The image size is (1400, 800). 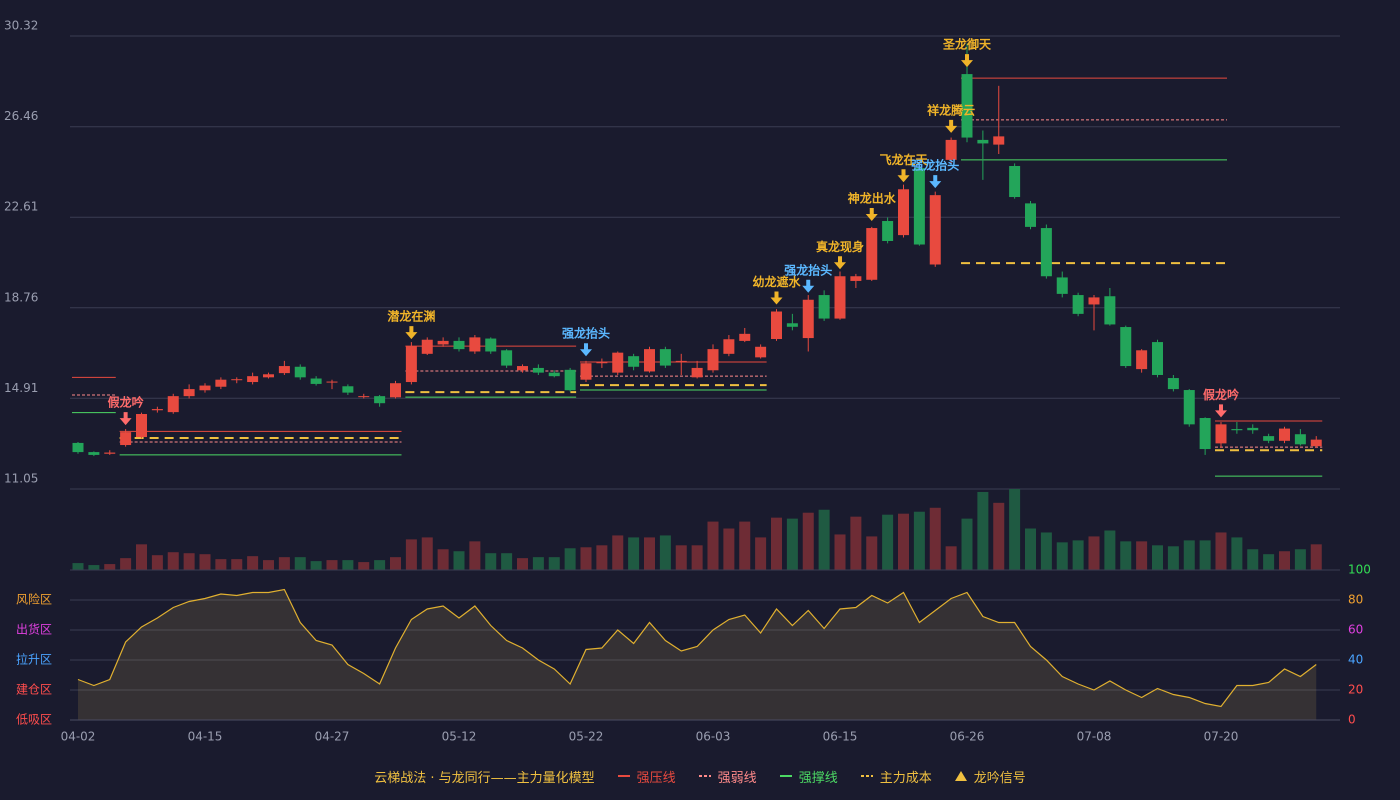 What do you see at coordinates (960, 776) in the screenshot?
I see `legend-swatch` at bounding box center [960, 776].